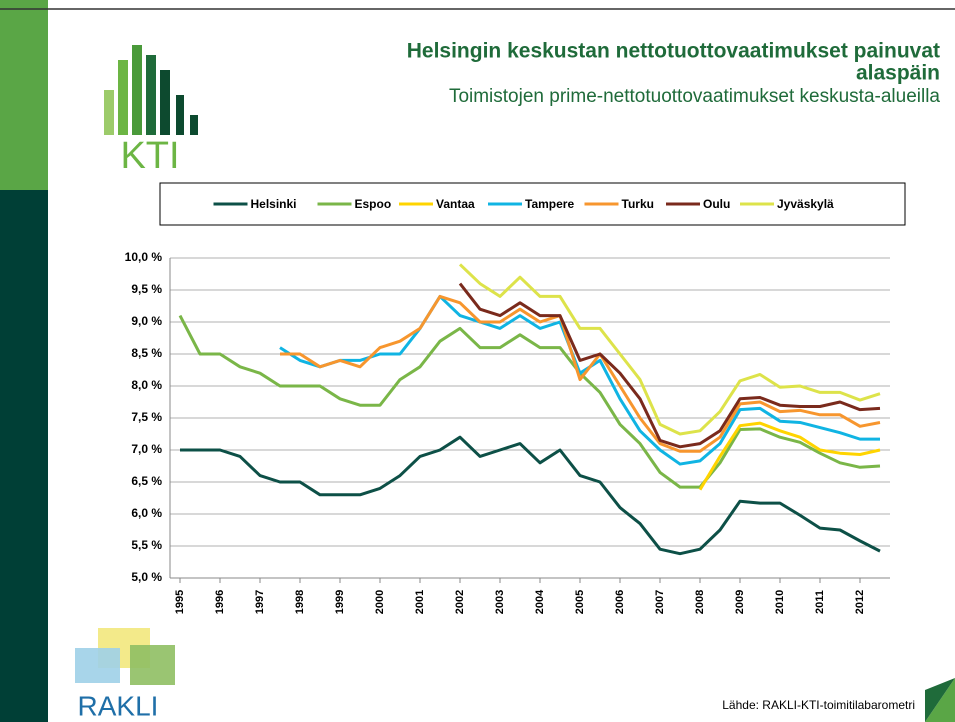 The image size is (955, 722). I want to click on y-tick-label: 6,0 %, so click(146, 513).